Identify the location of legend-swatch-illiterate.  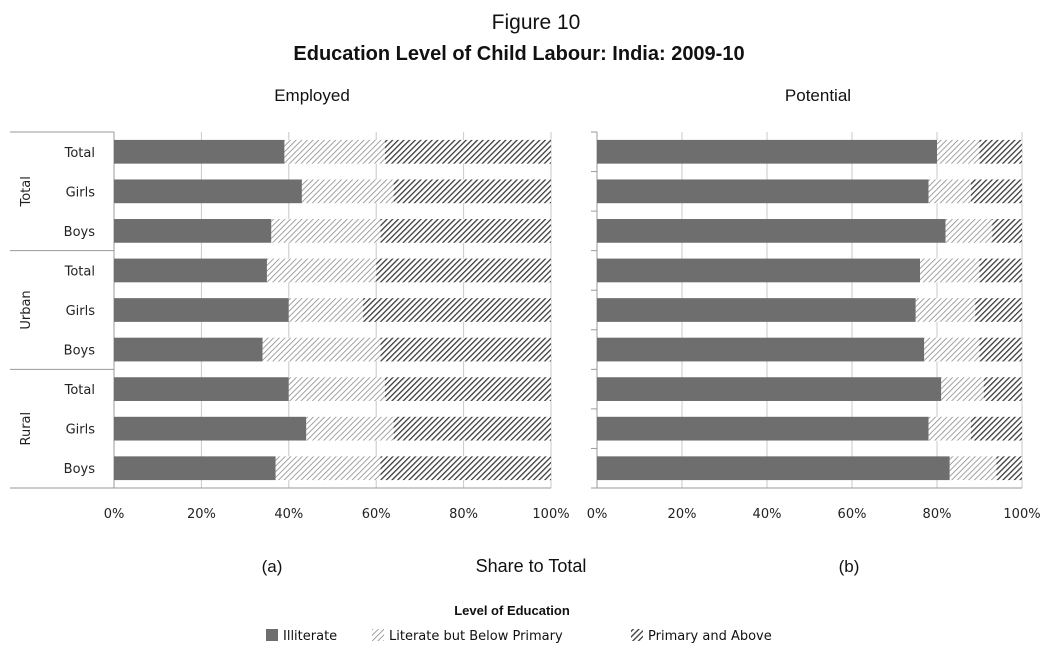
(272, 635).